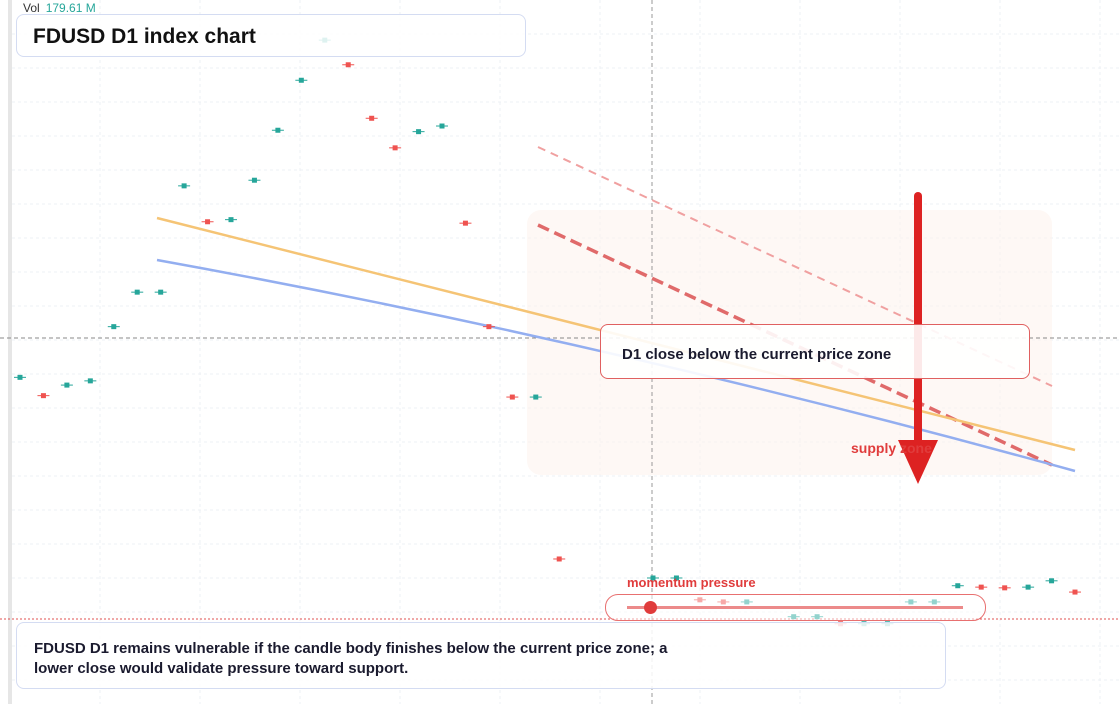 This screenshot has width=1120, height=704. Describe the element at coordinates (70, 8) in the screenshot. I see `volume-value: 179.61 M` at that location.